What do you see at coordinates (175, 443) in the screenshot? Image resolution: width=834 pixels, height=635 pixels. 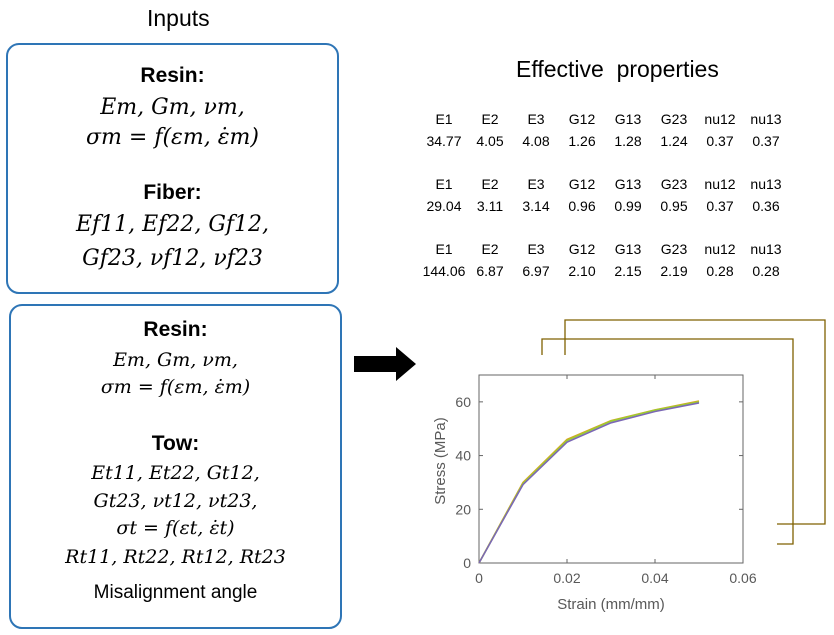 I see `tow-heading: Tow:` at bounding box center [175, 443].